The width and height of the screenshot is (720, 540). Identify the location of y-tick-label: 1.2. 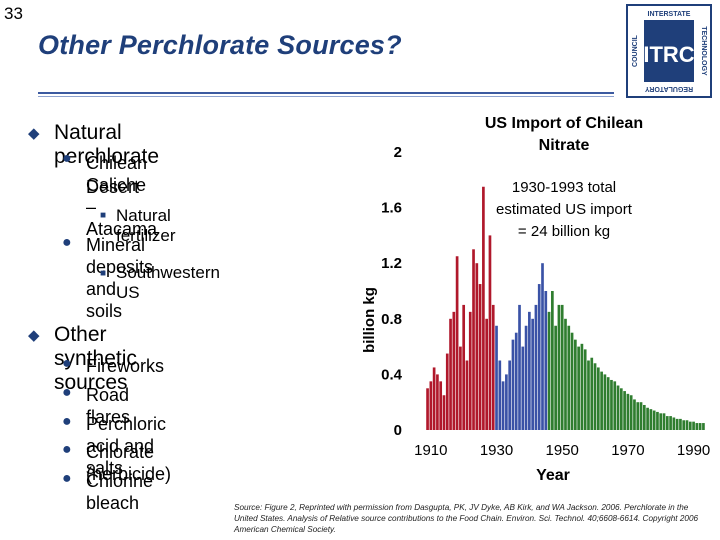
(391, 263).